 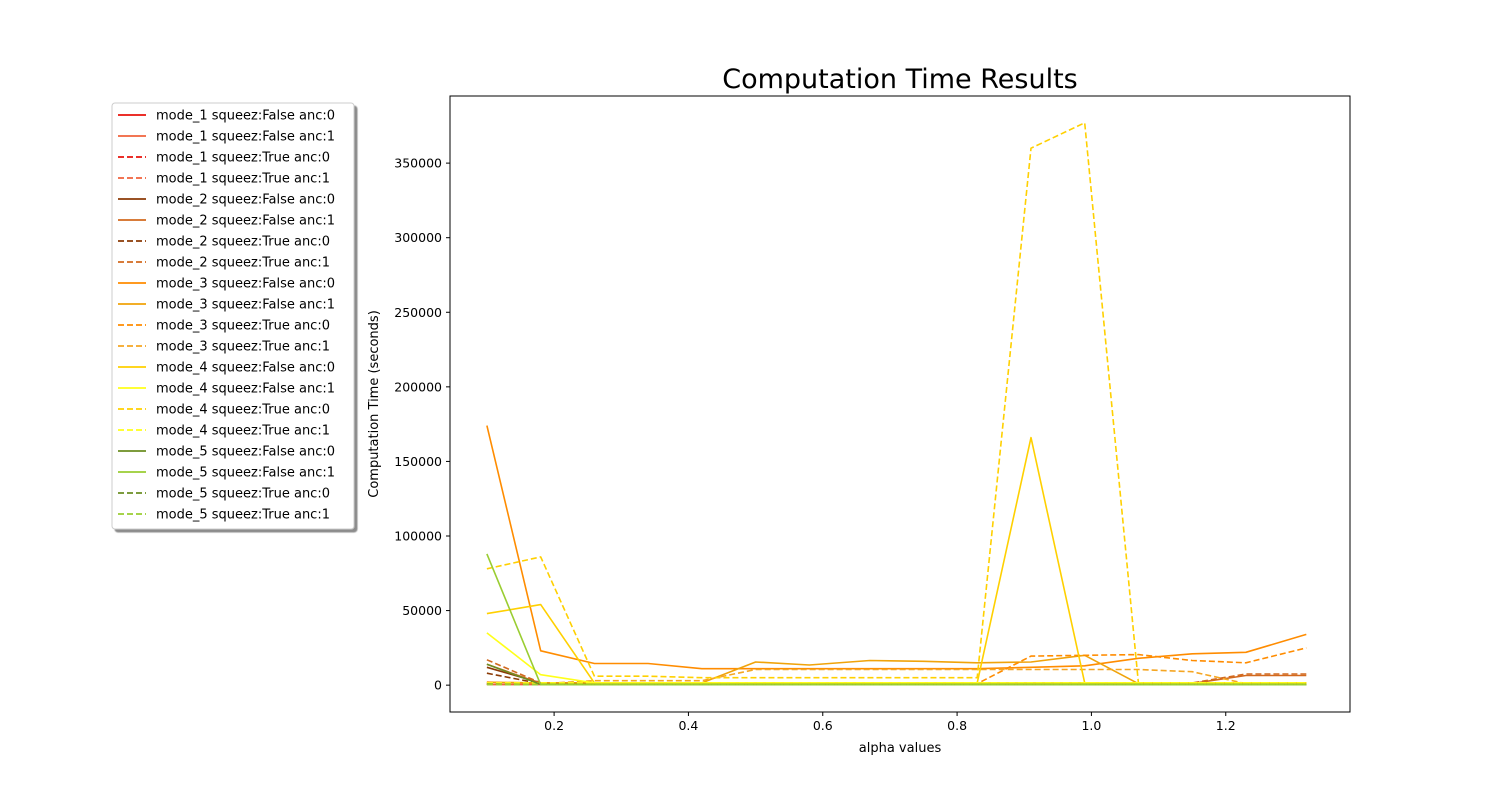 I want to click on legend-label: mode_4 squeez:True anc:1, so click(x=243, y=431).